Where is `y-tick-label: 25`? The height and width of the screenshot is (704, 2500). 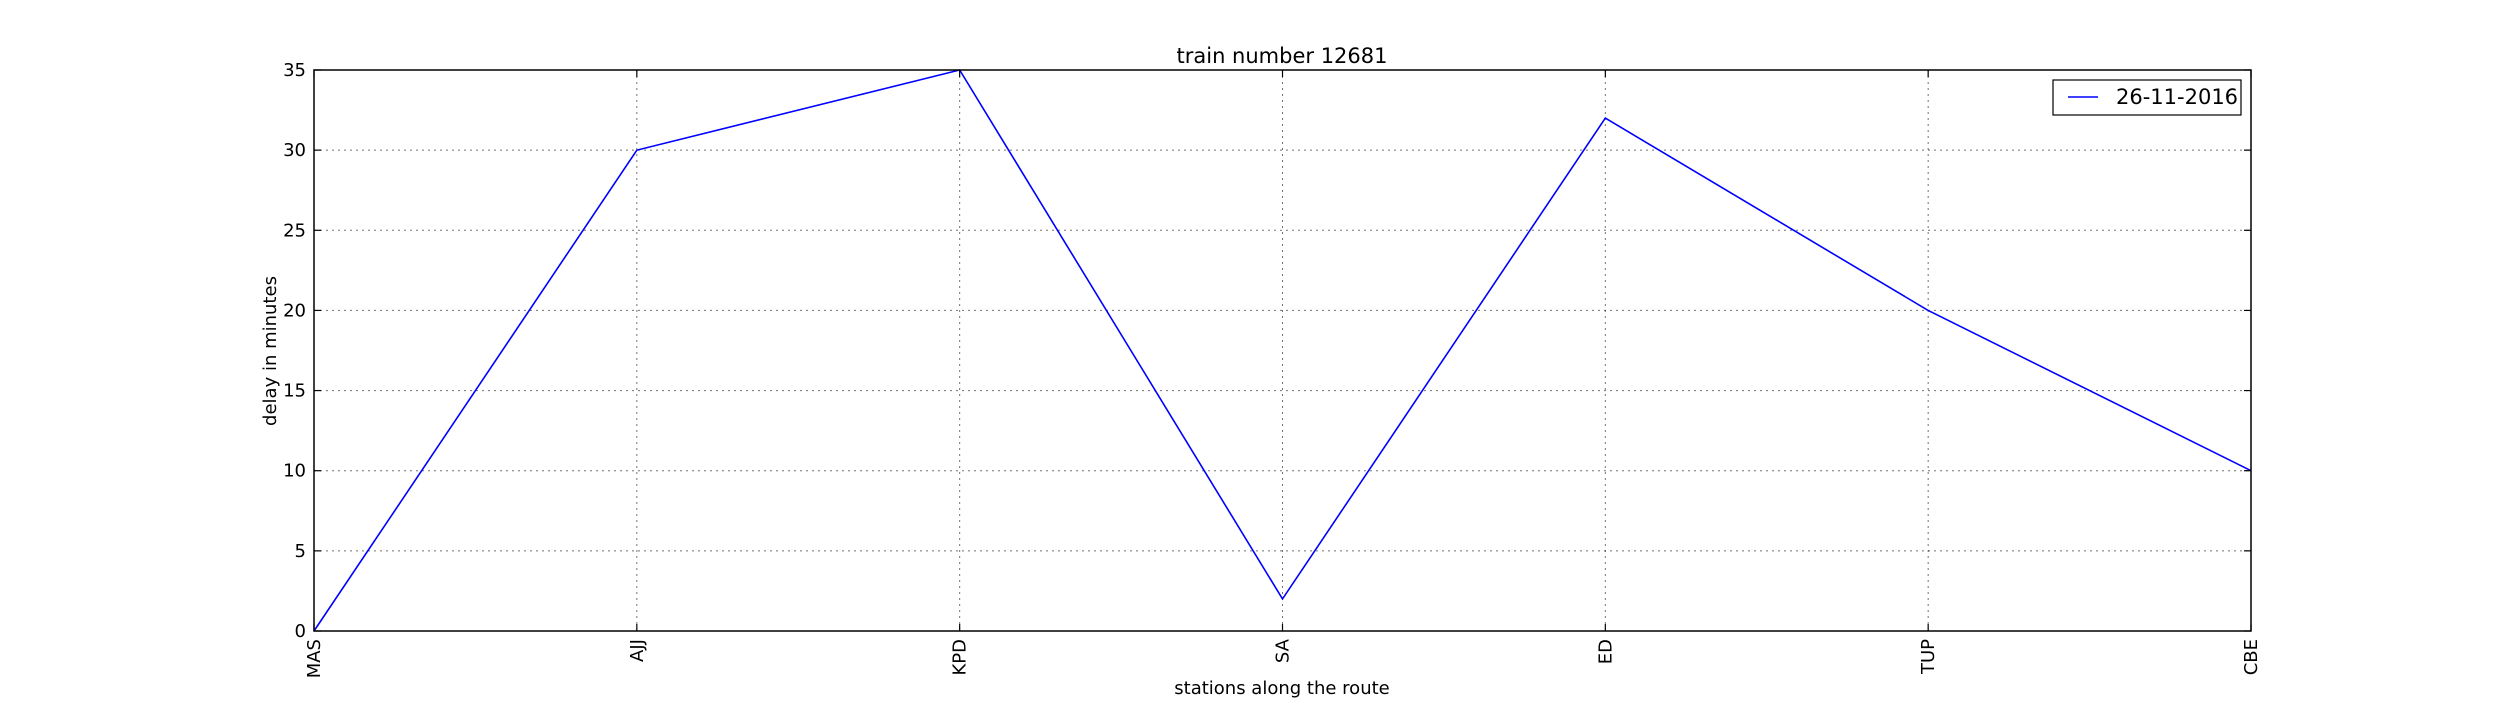 y-tick-label: 25 is located at coordinates (294, 230).